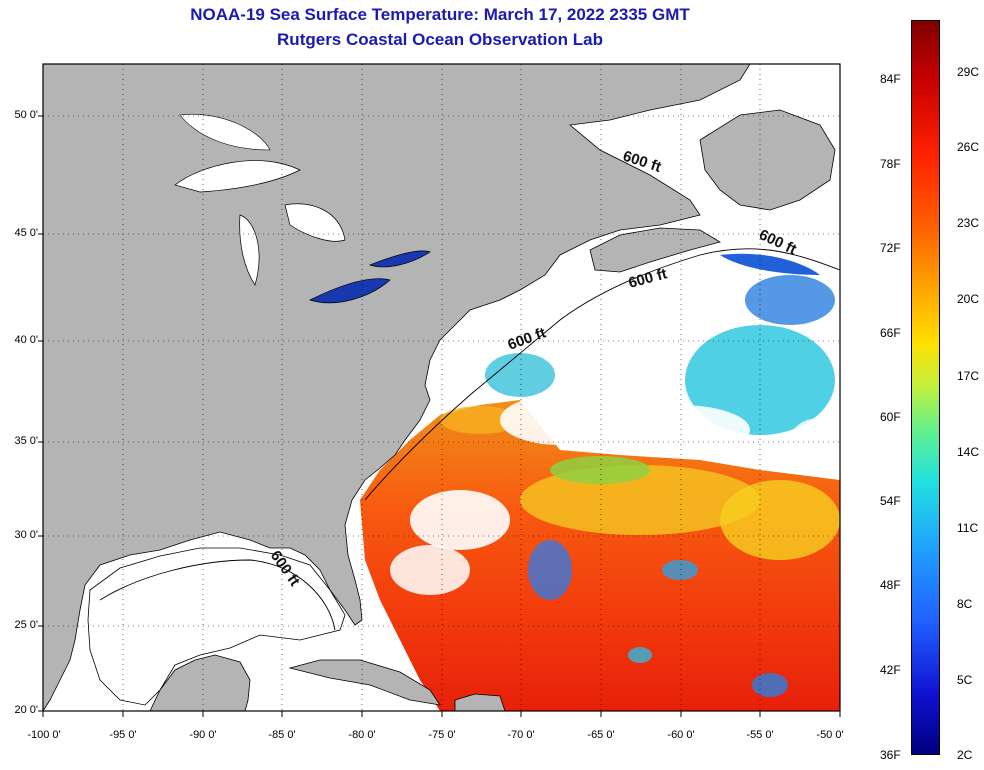  What do you see at coordinates (440, 39) in the screenshot?
I see `map-subtitle: Rutgers Coastal Ocean Observation Lab` at bounding box center [440, 39].